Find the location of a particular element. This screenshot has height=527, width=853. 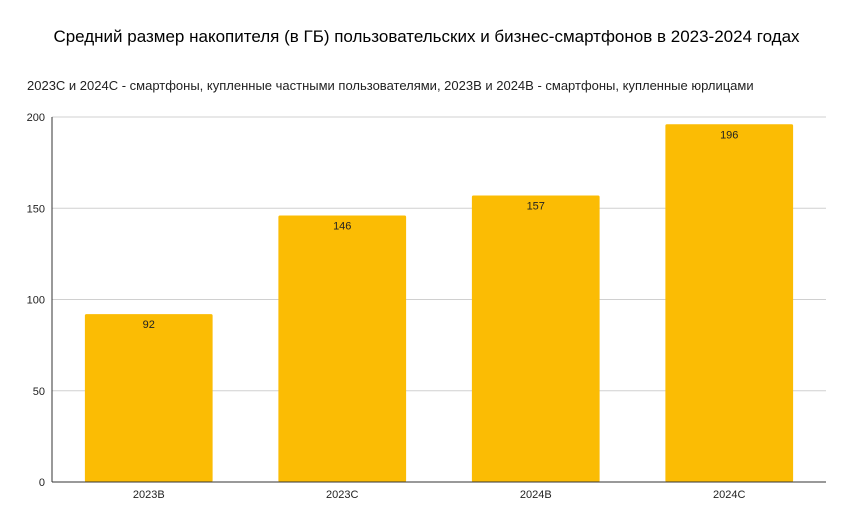

y-tick-label: 150 is located at coordinates (36, 209).